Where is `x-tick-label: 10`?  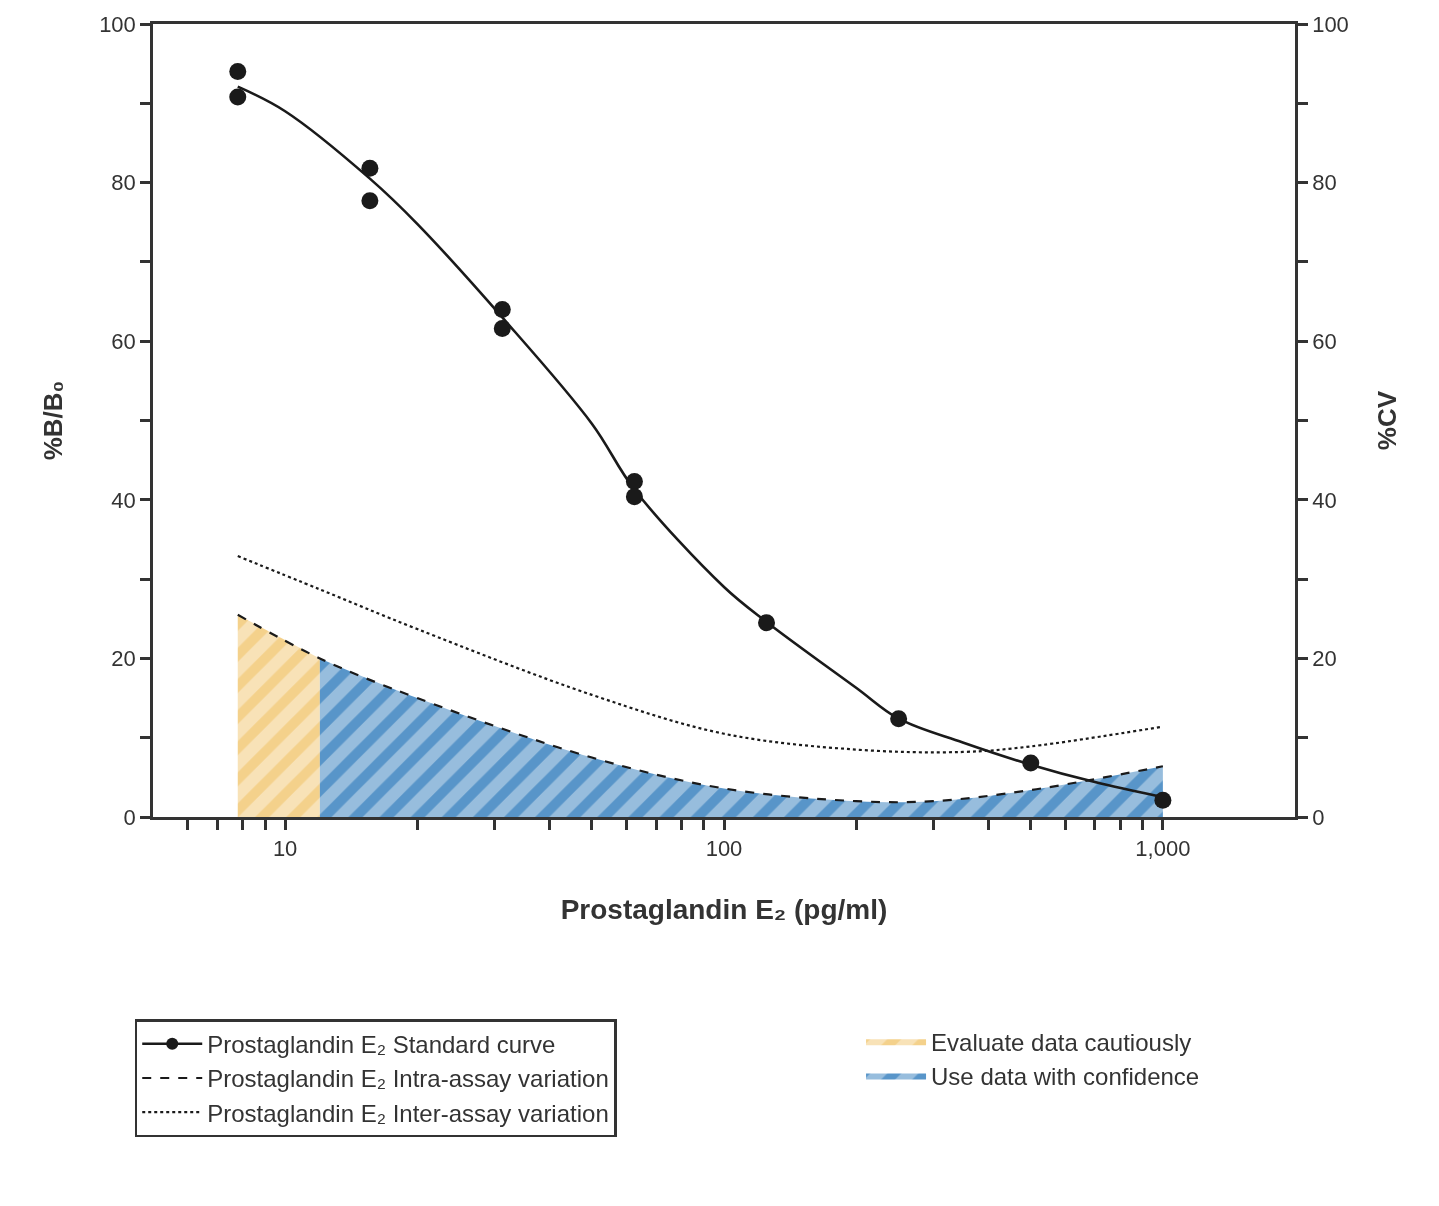 x-tick-label: 10 is located at coordinates (285, 849).